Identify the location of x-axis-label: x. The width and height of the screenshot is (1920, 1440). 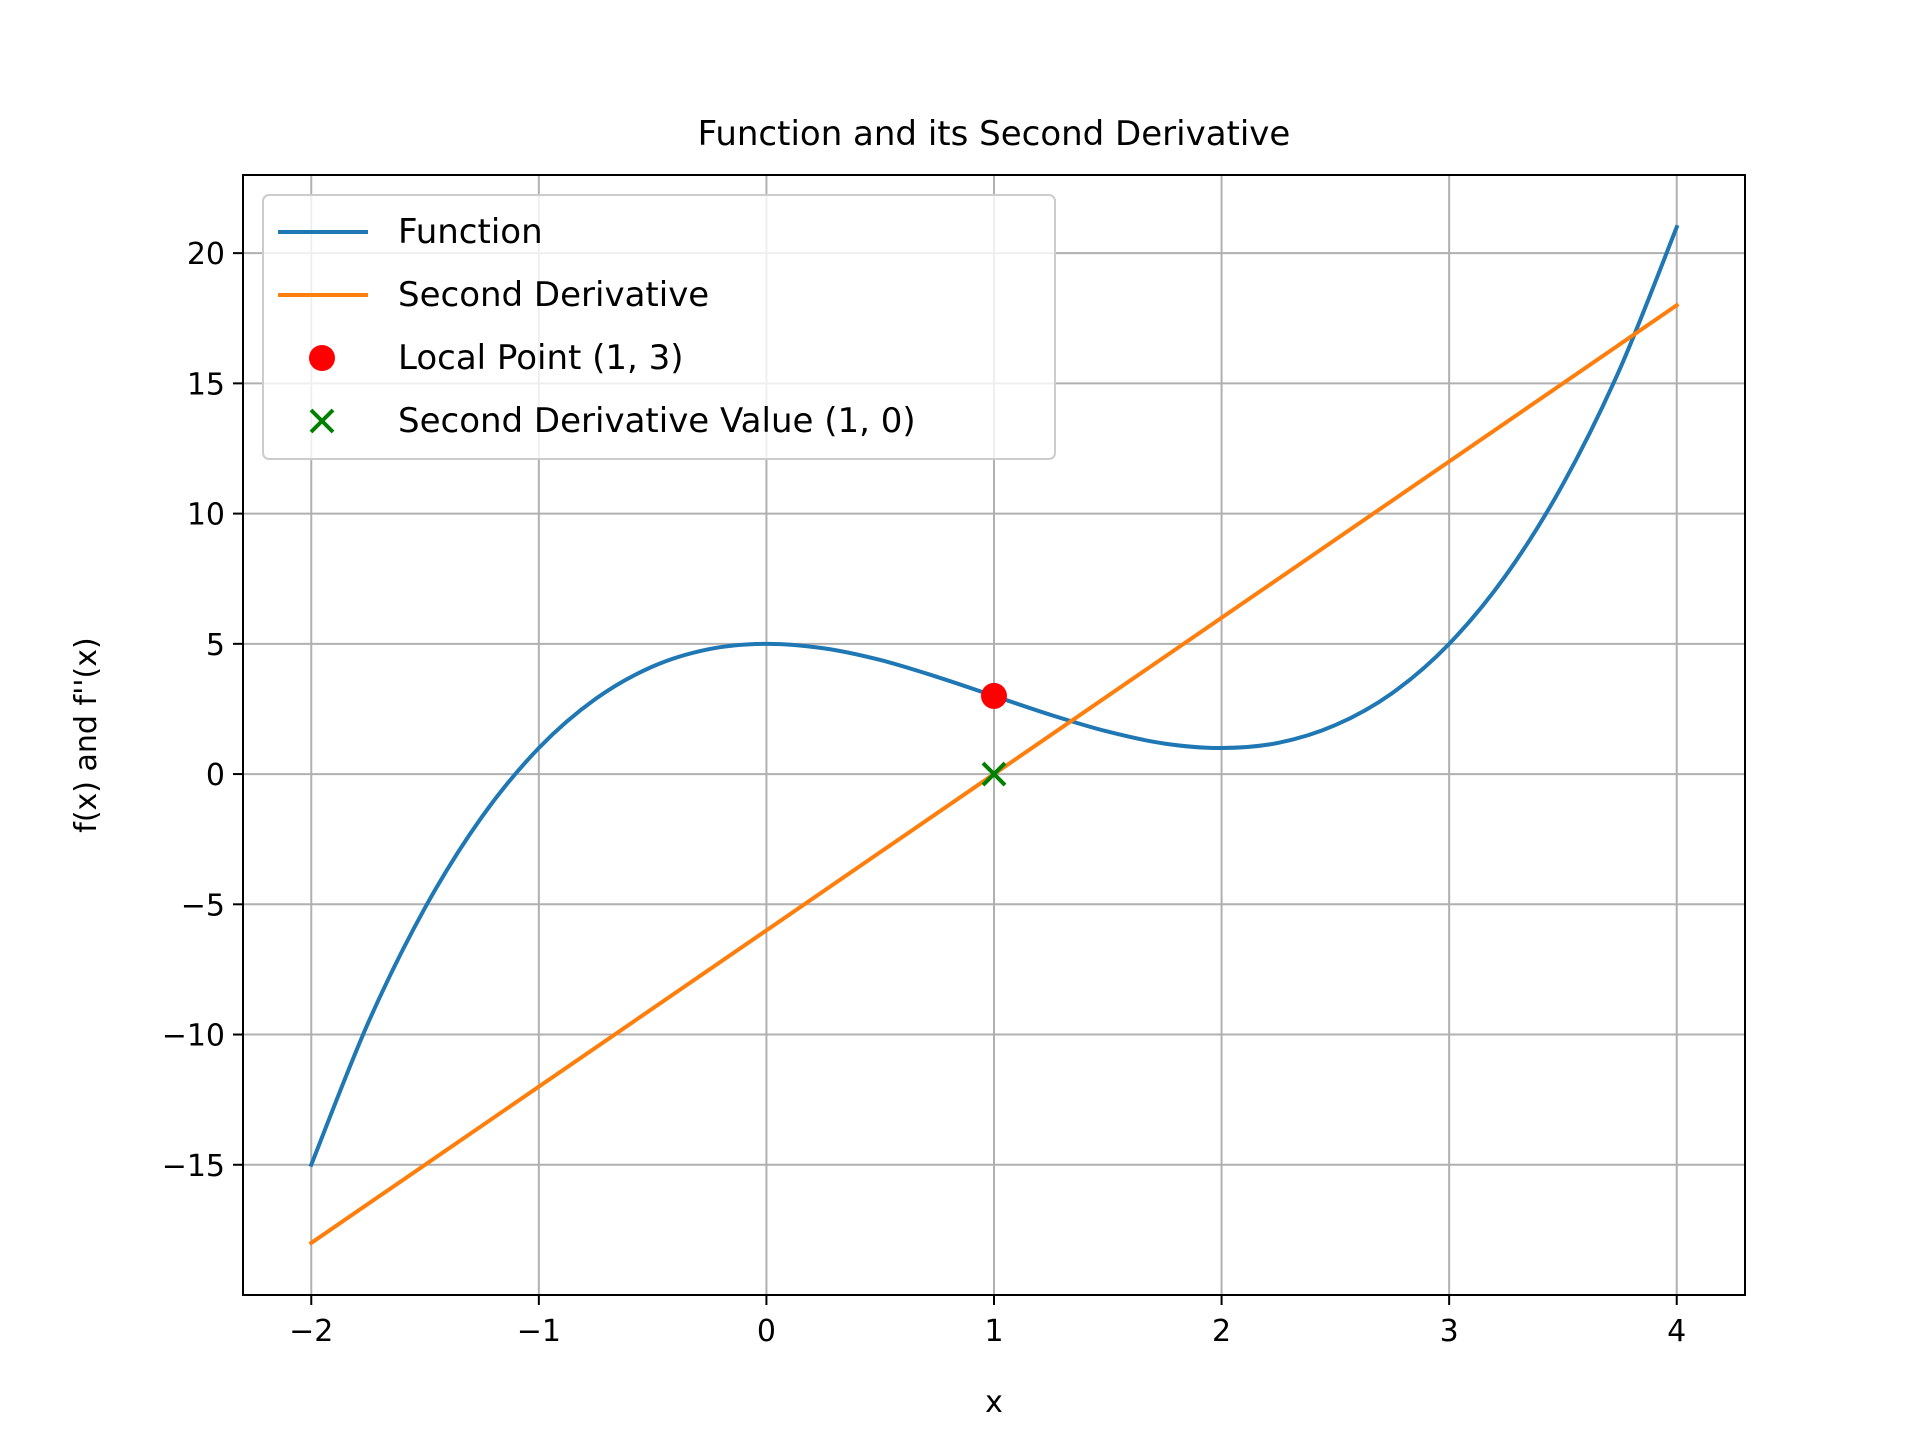
(994, 1402).